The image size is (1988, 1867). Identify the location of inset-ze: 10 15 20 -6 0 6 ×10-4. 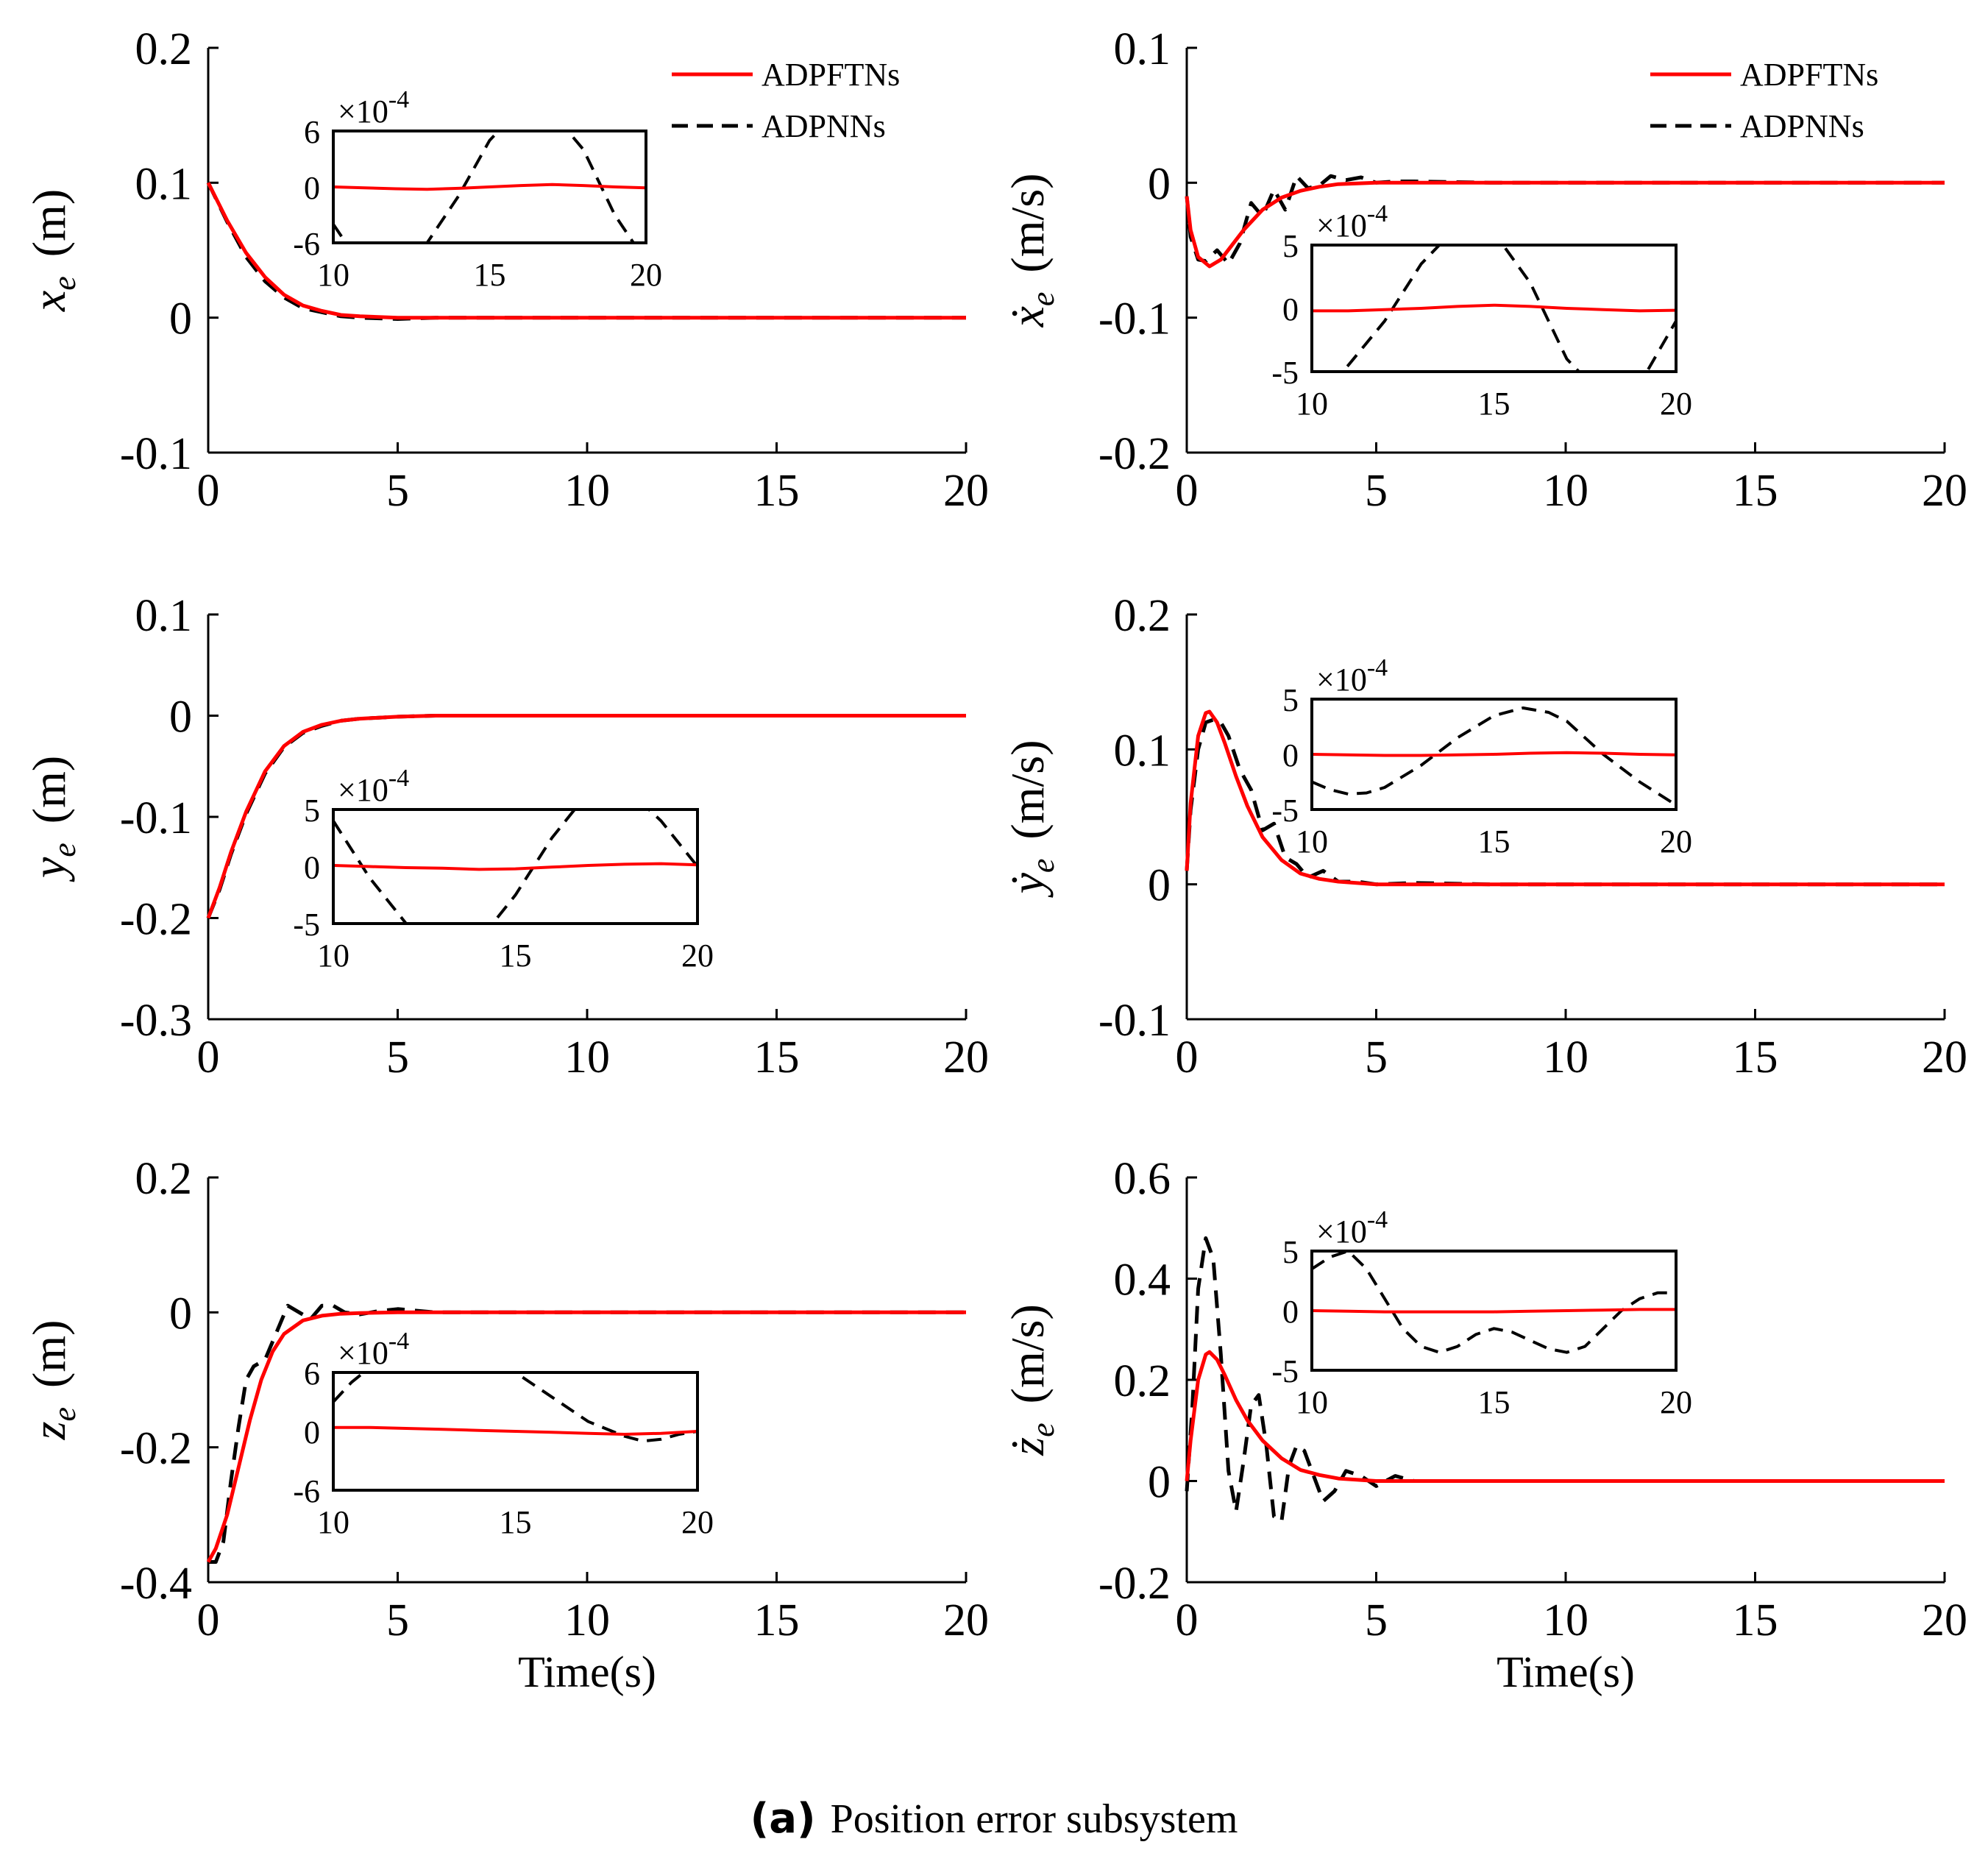
(503, 1434).